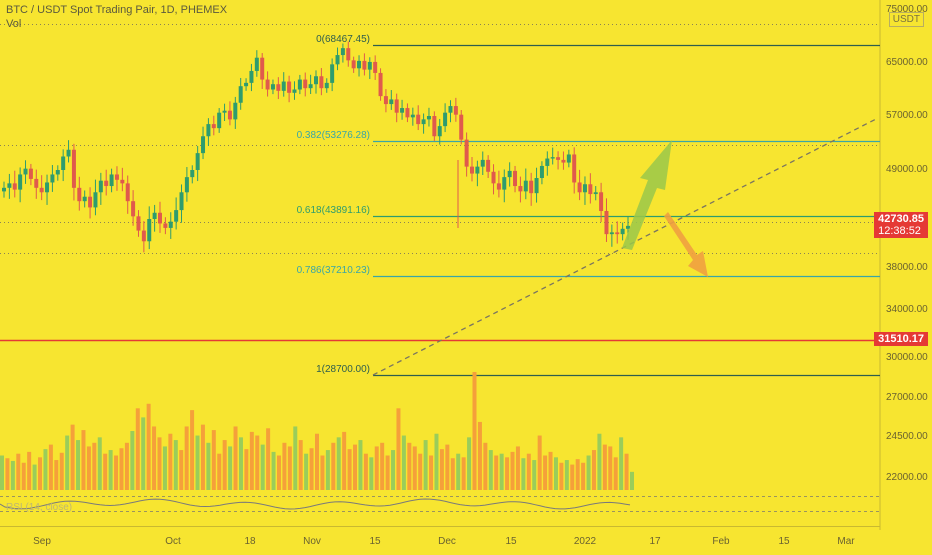 This screenshot has width=932, height=555. What do you see at coordinates (846, 541) in the screenshot?
I see `x-tick-label: Mar` at bounding box center [846, 541].